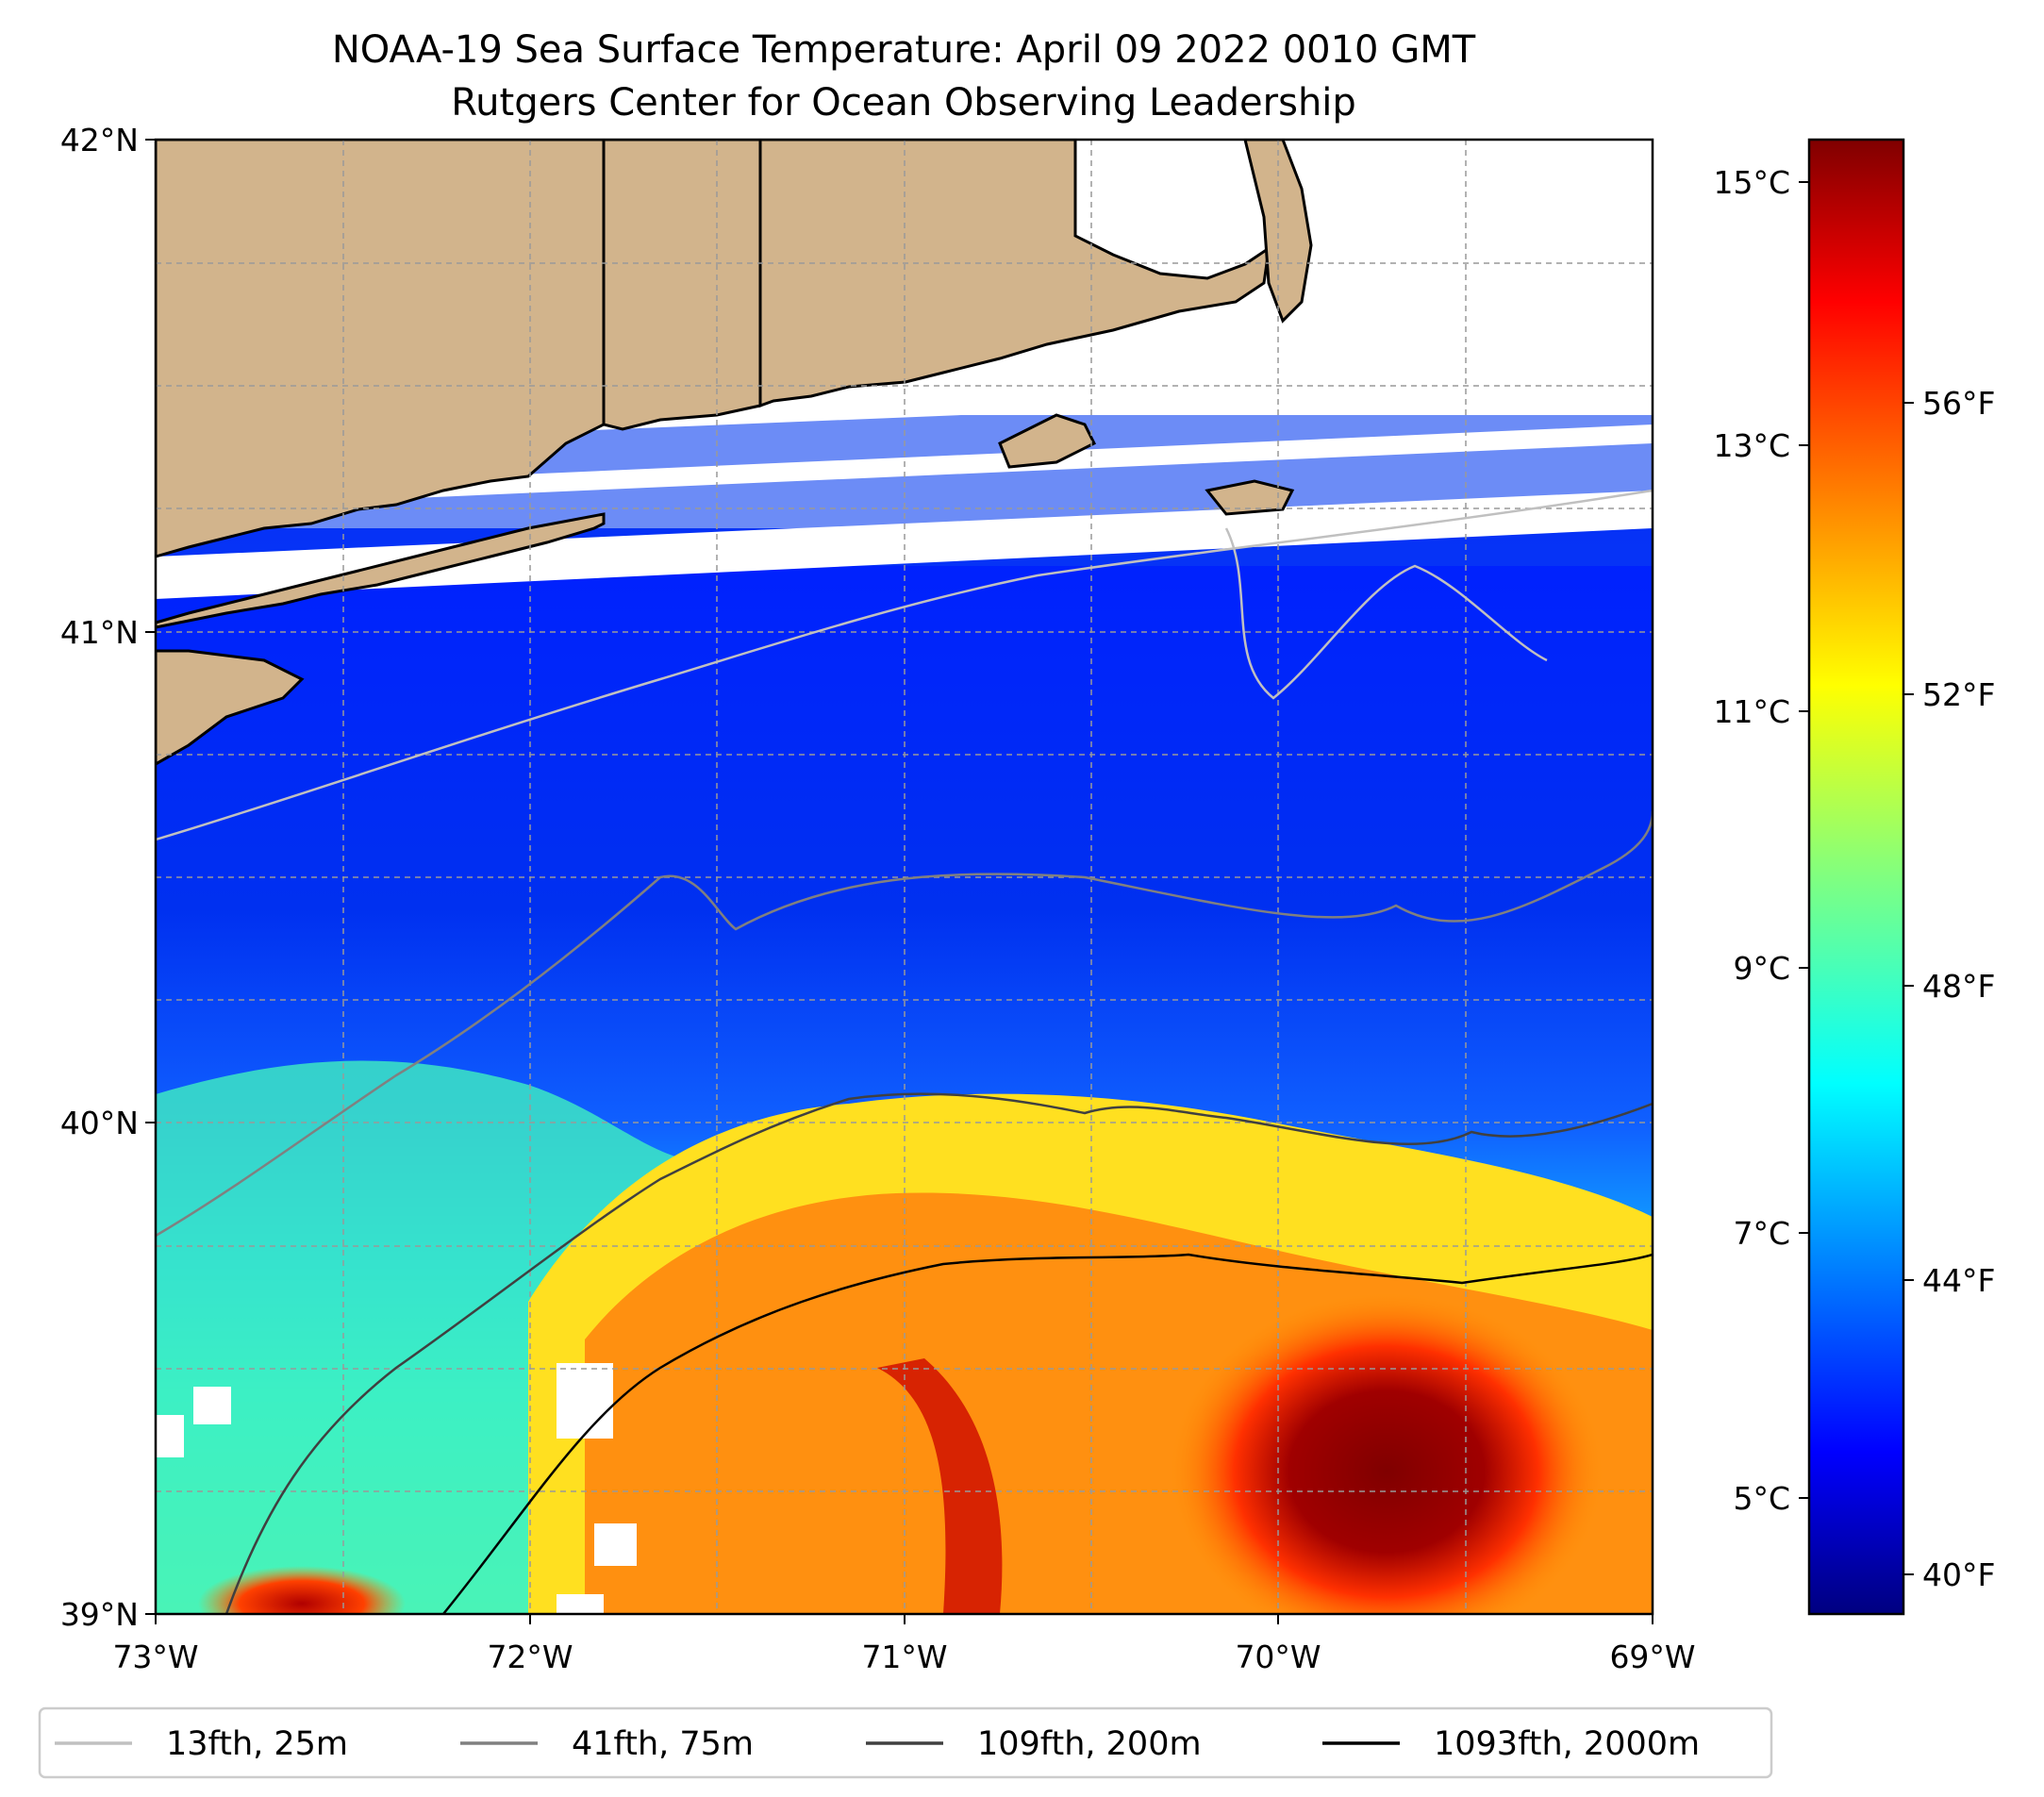 This screenshot has height=1797, width=2044. Describe the element at coordinates (1752, 445) in the screenshot. I see `colorbar-celsius-label: 13°C` at that location.